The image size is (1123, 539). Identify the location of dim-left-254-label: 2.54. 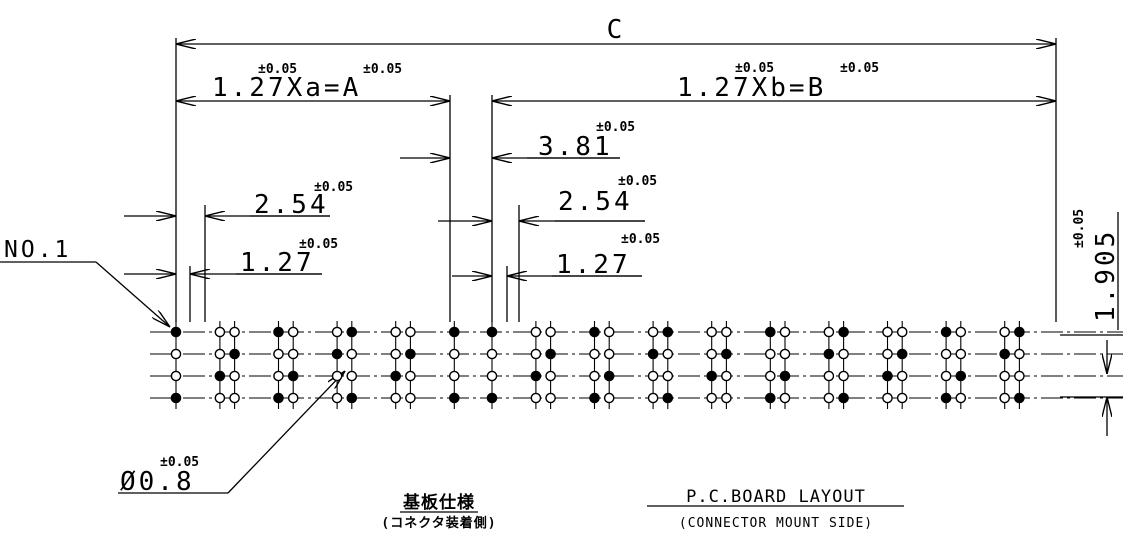
(291, 205).